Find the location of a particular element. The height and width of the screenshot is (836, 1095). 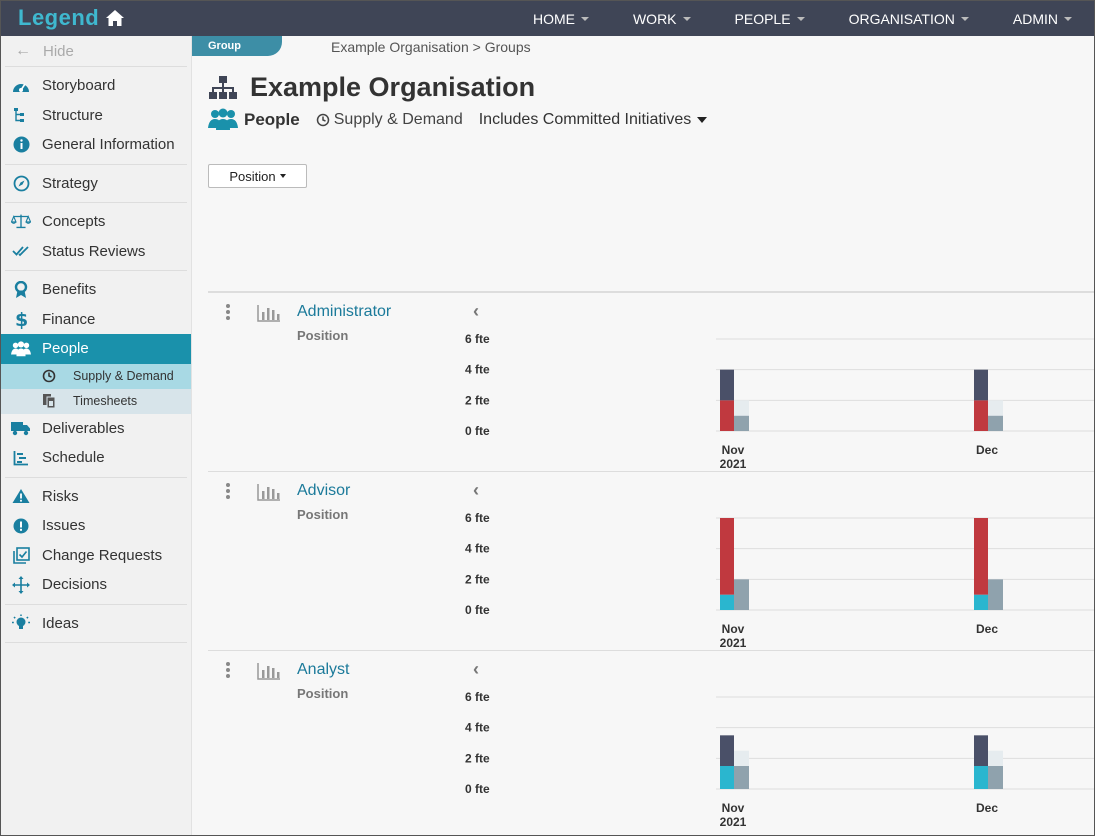

supply-demand-link: Supply & Demand is located at coordinates (389, 120).